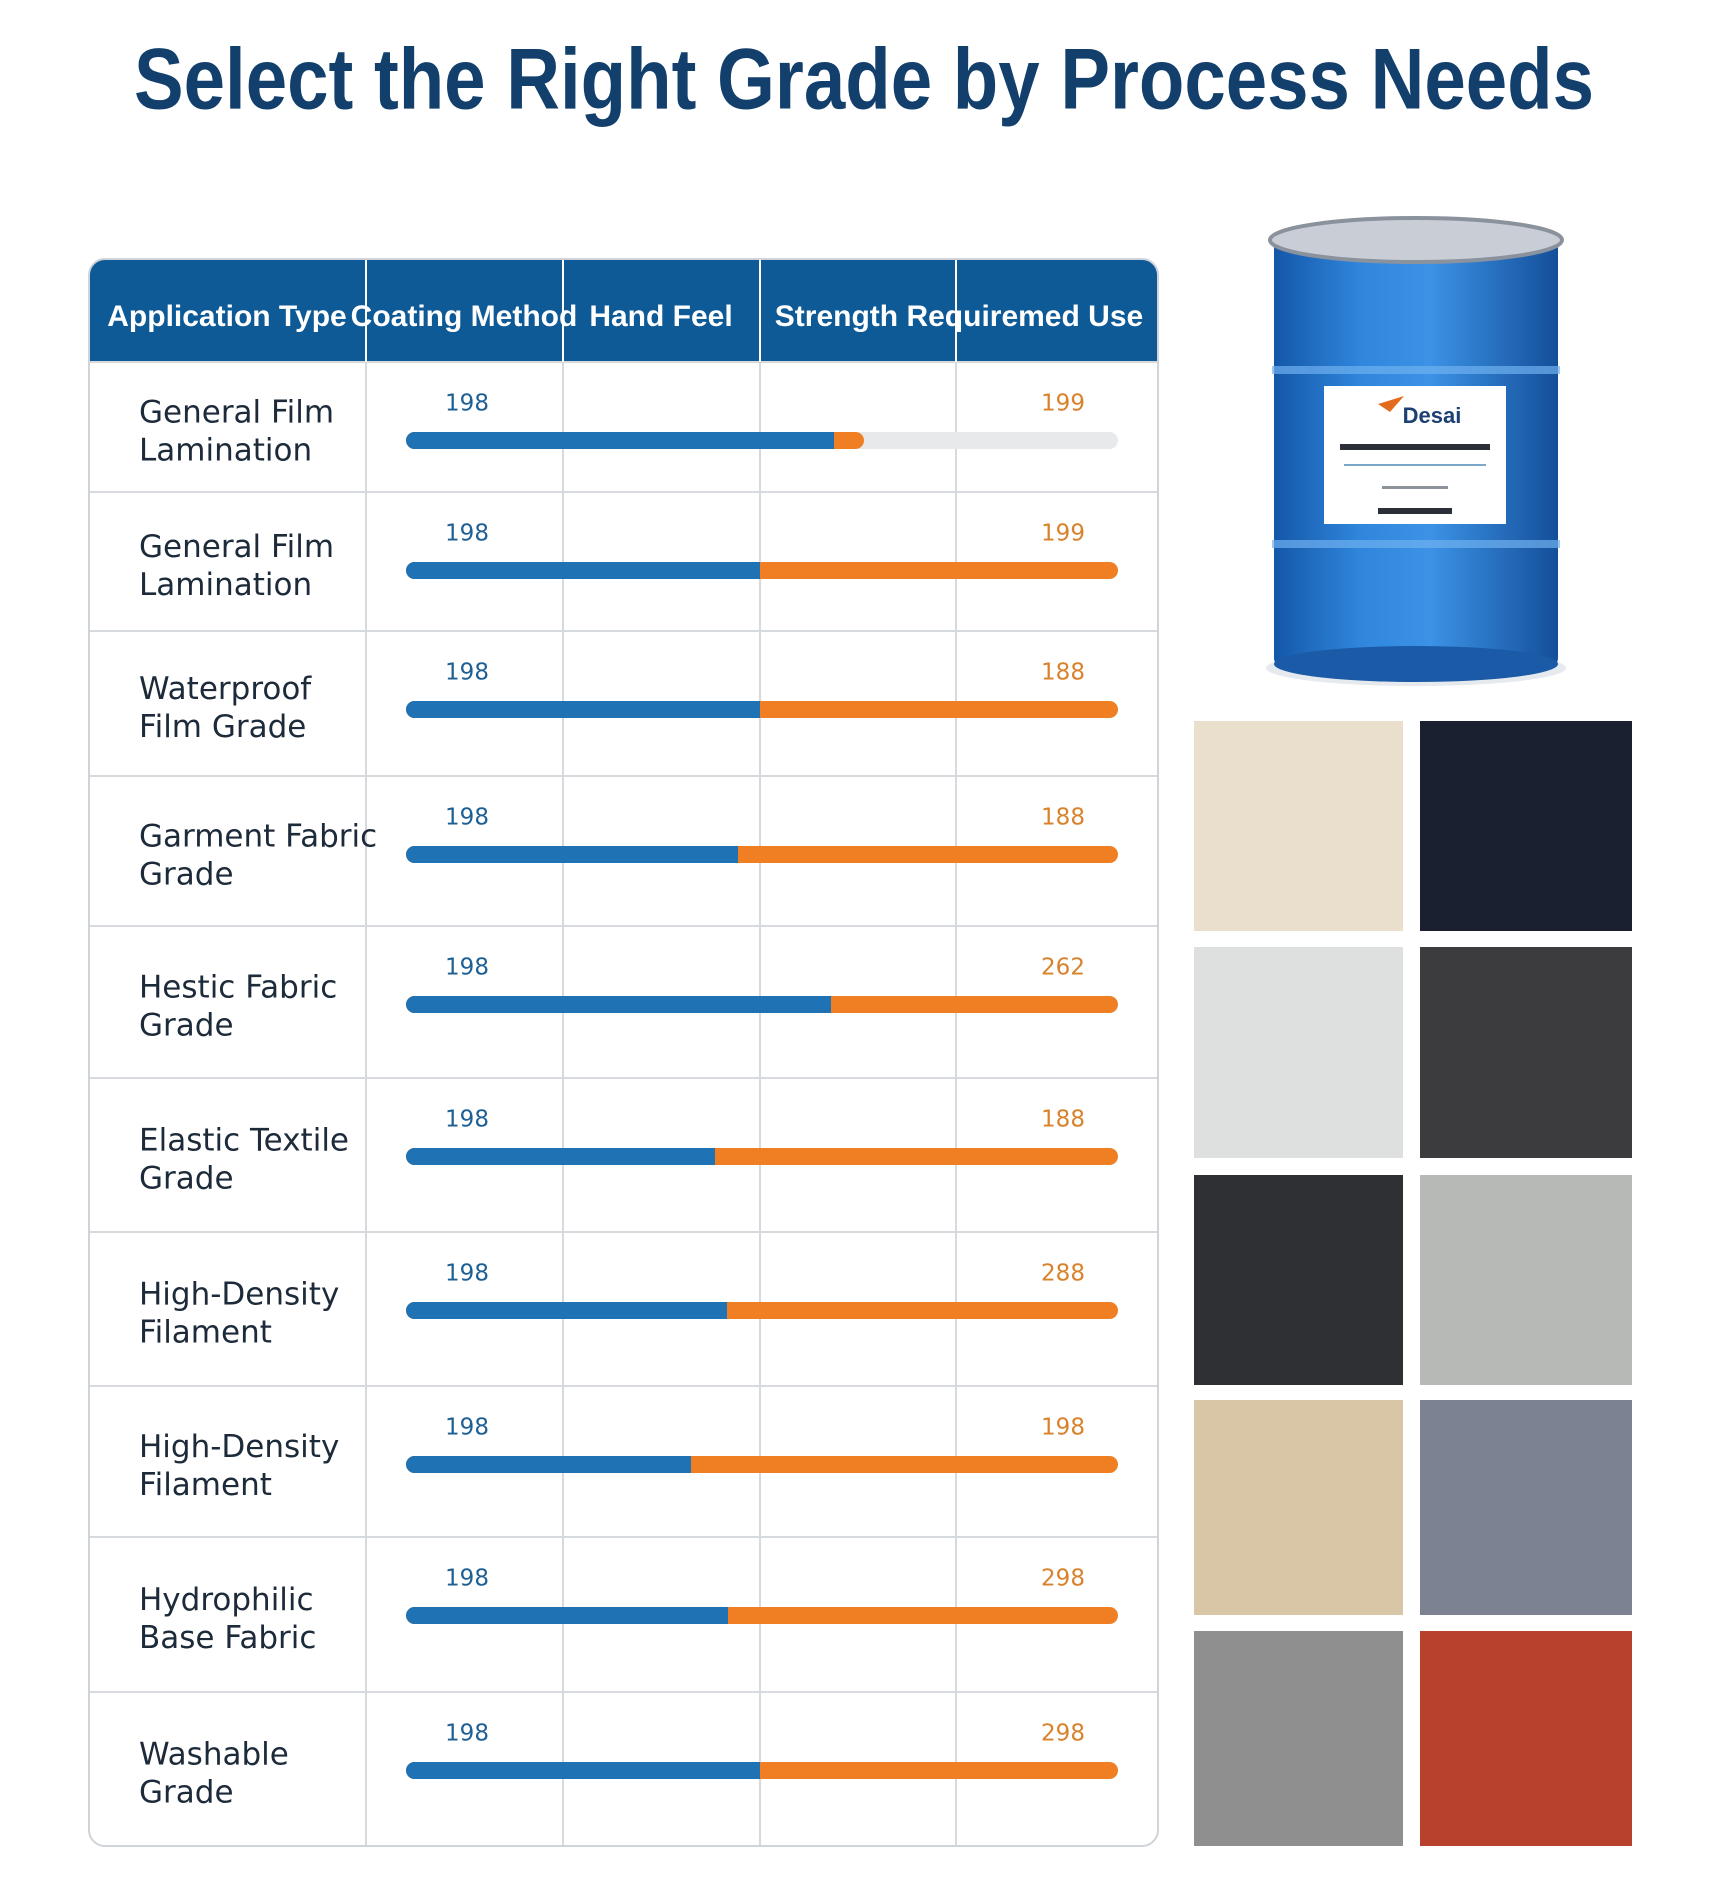 This screenshot has width=1728, height=1881. Describe the element at coordinates (244, 1141) in the screenshot. I see `row-label: Elastic Textile` at that location.